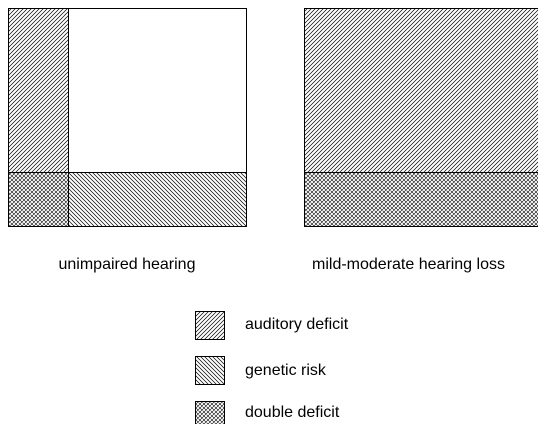 This screenshot has width=538, height=424. Describe the element at coordinates (297, 324) in the screenshot. I see `legend-label: auditory deficit` at that location.